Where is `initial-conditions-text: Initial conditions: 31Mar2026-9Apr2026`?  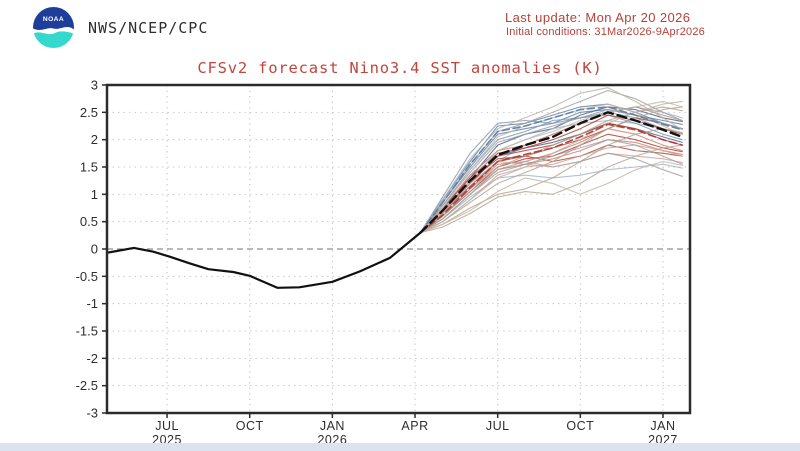 initial-conditions-text: Initial conditions: 31Mar2026-9Apr2026 is located at coordinates (605, 32).